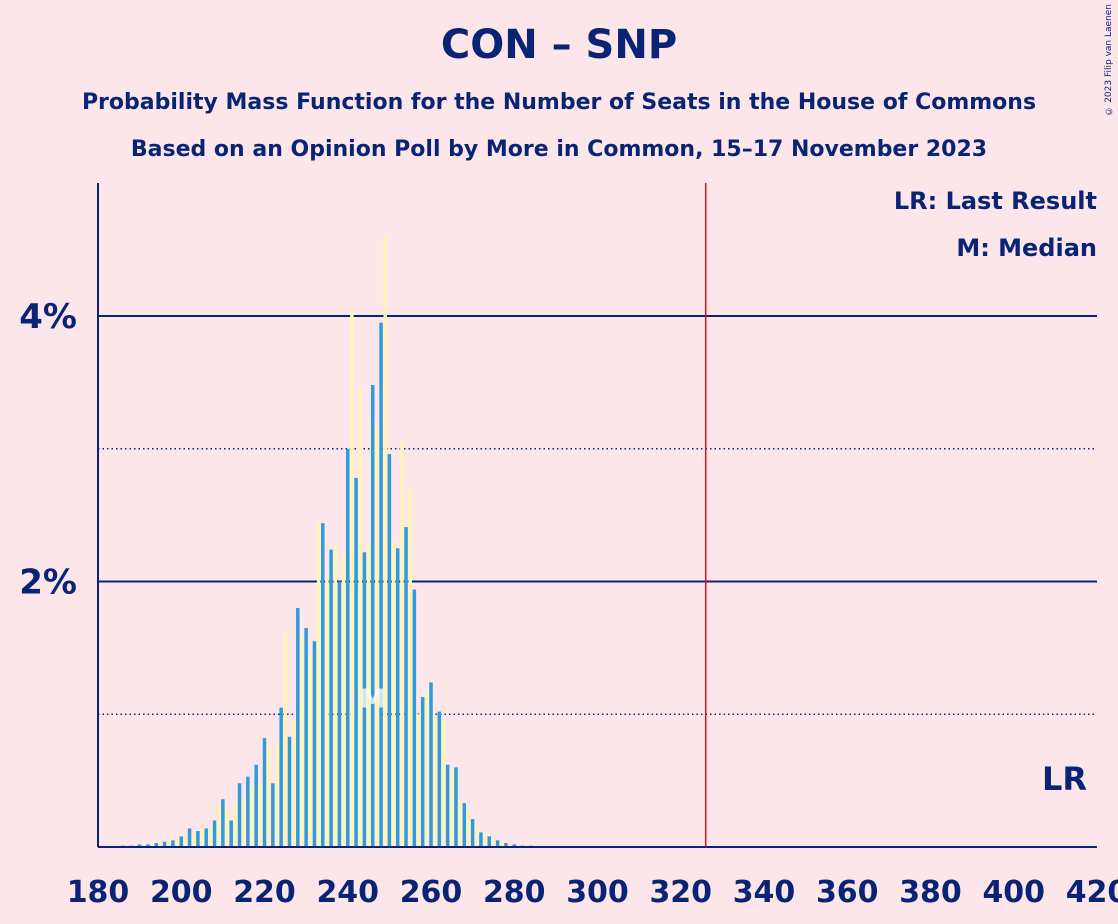 Image resolution: width=1118 pixels, height=924 pixels. What do you see at coordinates (431, 892) in the screenshot?
I see `x-tick-label: 260` at bounding box center [431, 892].